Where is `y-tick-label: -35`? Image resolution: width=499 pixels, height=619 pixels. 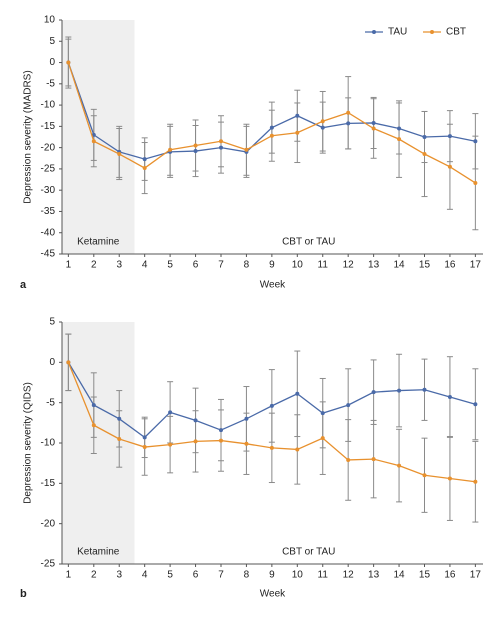 y-tick-label: -35 is located at coordinates (48, 211).